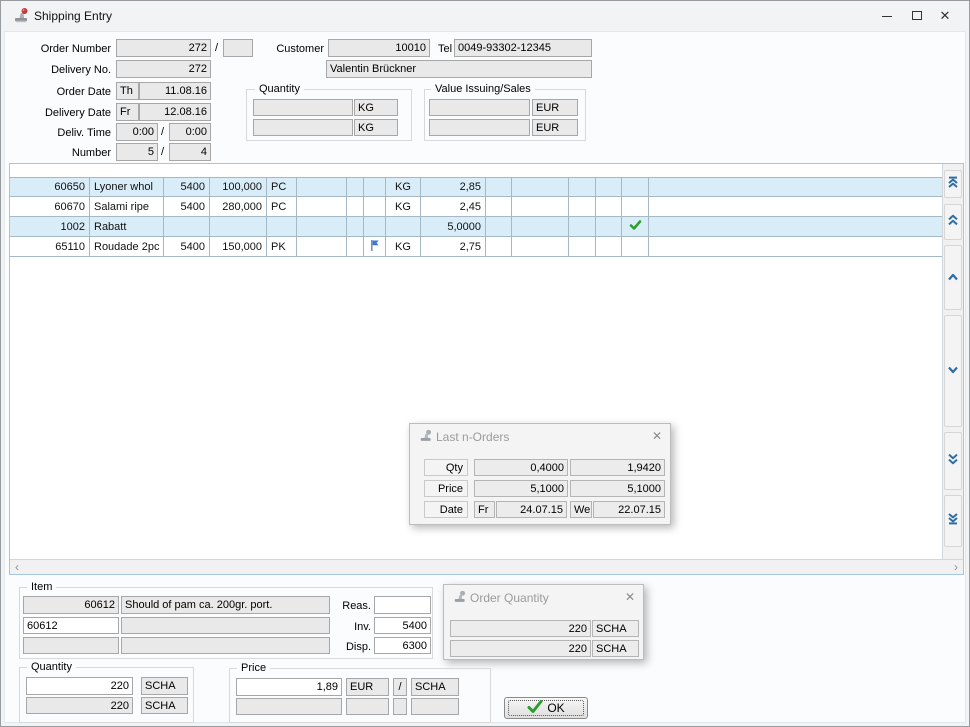 Image resolution: width=970 pixels, height=727 pixels. I want to click on close-button: ✕, so click(945, 15).